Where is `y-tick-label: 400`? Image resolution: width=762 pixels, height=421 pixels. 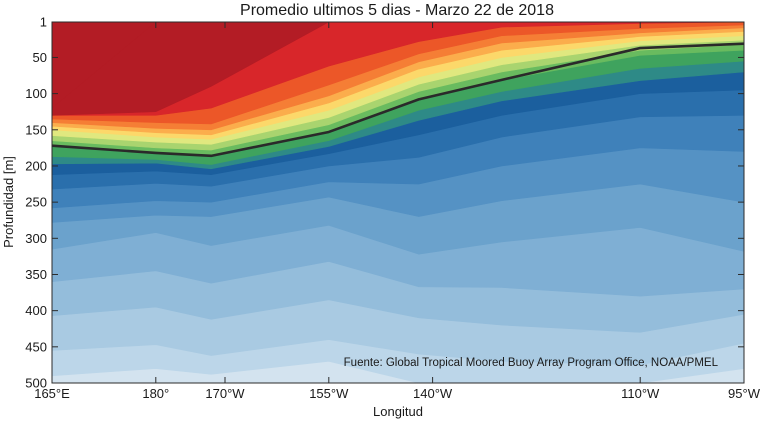 y-tick-label: 400 is located at coordinates (36, 310).